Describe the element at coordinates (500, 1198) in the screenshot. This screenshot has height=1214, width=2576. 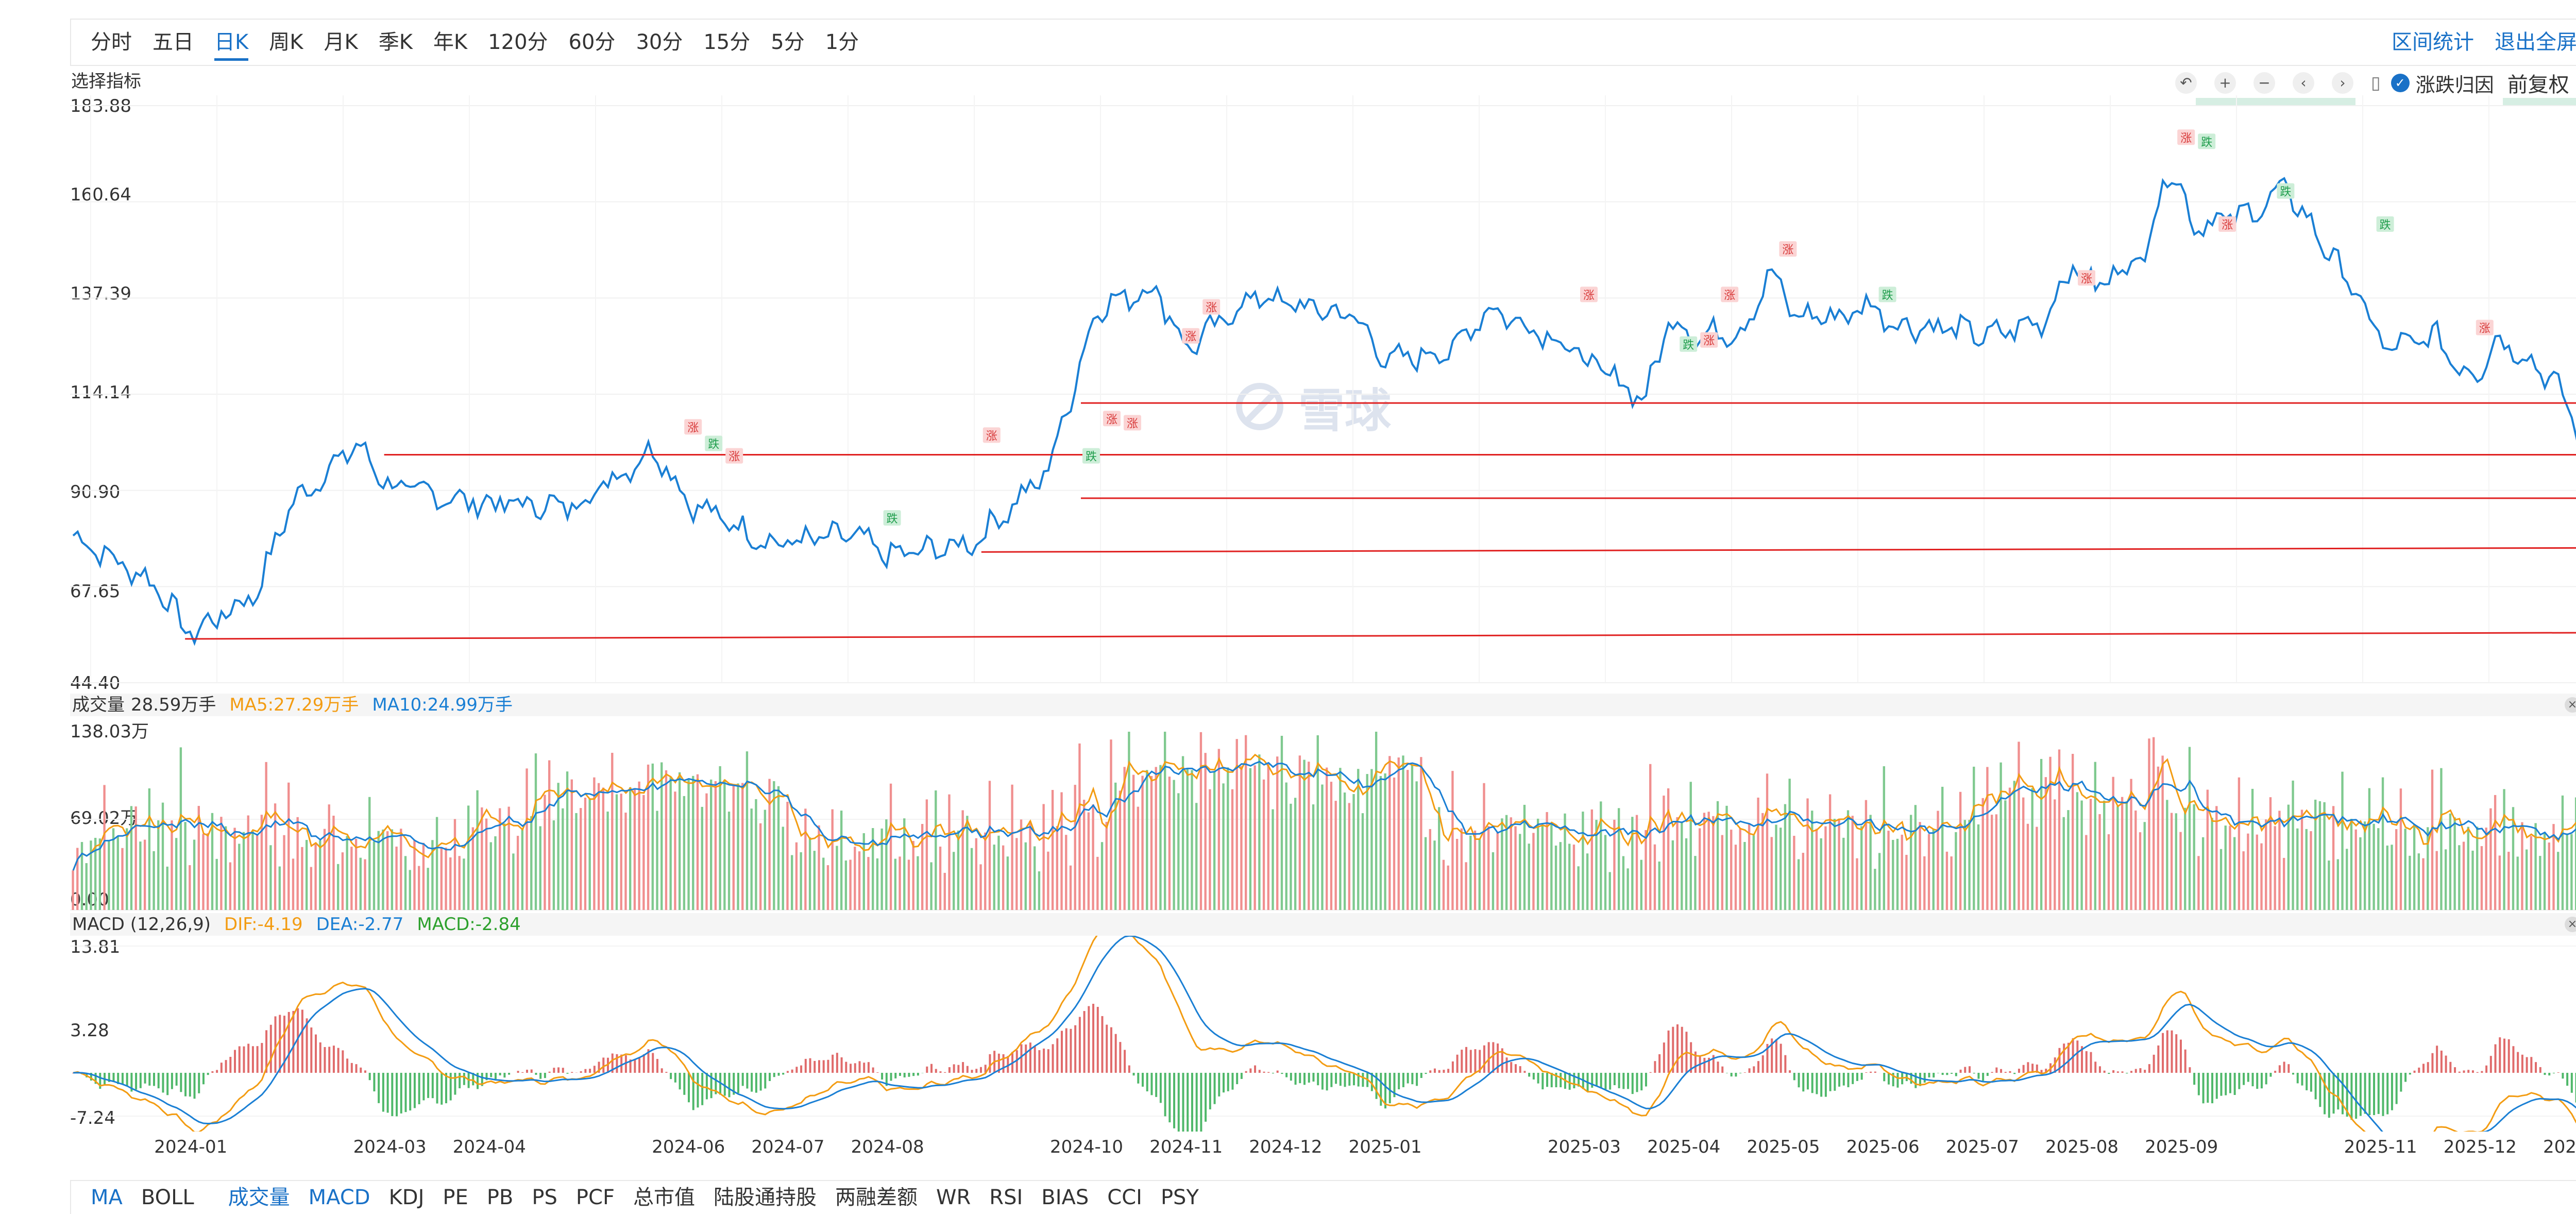
I see `tab-pb: PB` at that location.